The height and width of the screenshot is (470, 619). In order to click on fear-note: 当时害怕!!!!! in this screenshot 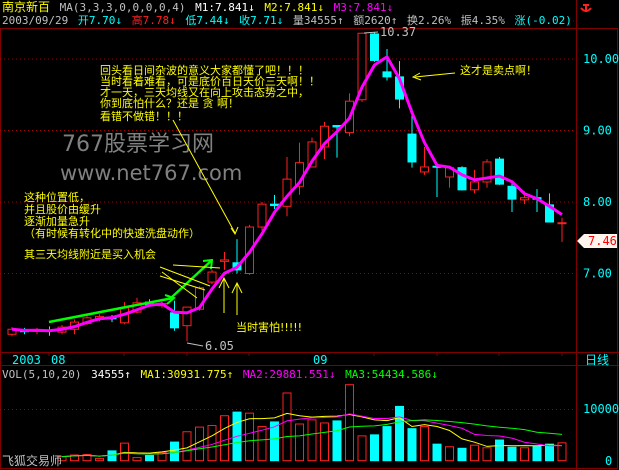, I will do `click(269, 327)`.